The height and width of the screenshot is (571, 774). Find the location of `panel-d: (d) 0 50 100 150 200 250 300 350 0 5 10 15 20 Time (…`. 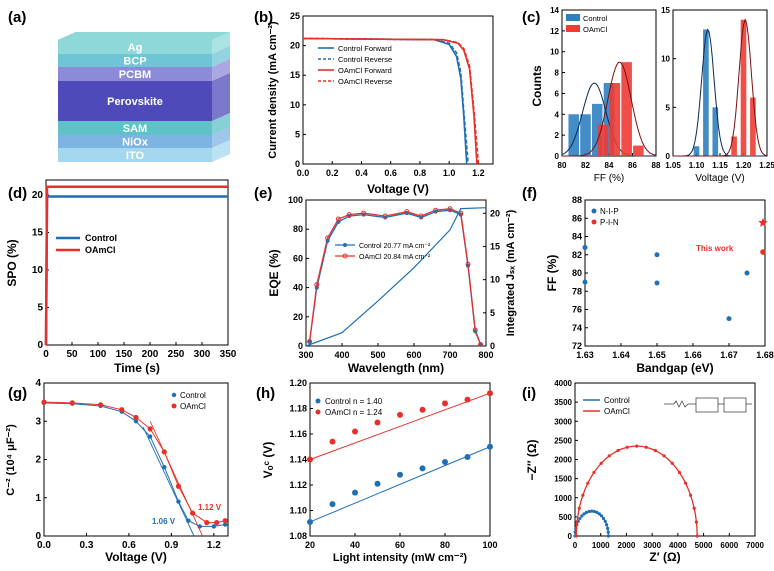

panel-d: (d) 0 50 100 150 200 250 300 350 0 5 10 15 20 Time (… is located at coordinates (121, 277).